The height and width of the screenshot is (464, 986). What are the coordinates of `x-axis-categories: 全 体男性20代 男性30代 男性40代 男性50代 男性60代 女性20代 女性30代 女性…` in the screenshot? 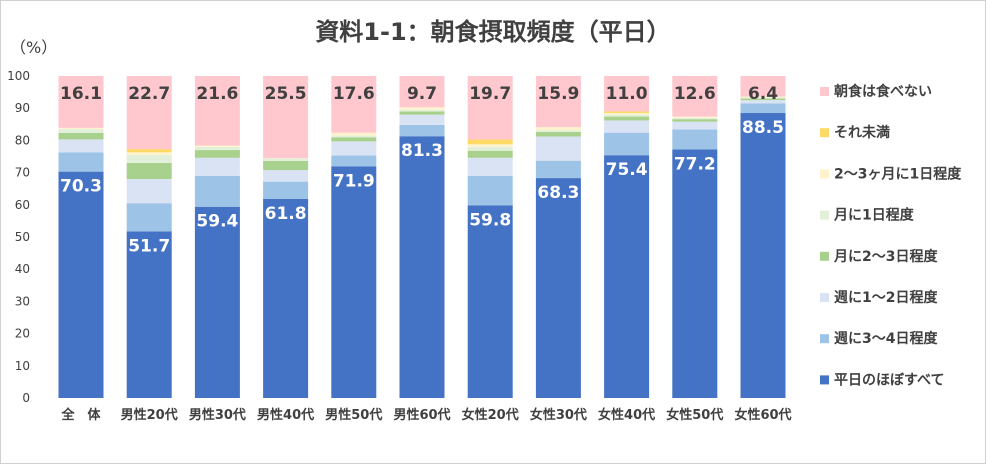 It's located at (425, 415).